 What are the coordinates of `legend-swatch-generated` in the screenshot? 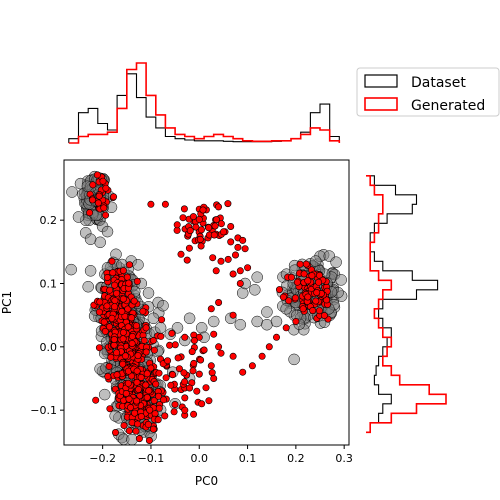 It's located at (381, 104).